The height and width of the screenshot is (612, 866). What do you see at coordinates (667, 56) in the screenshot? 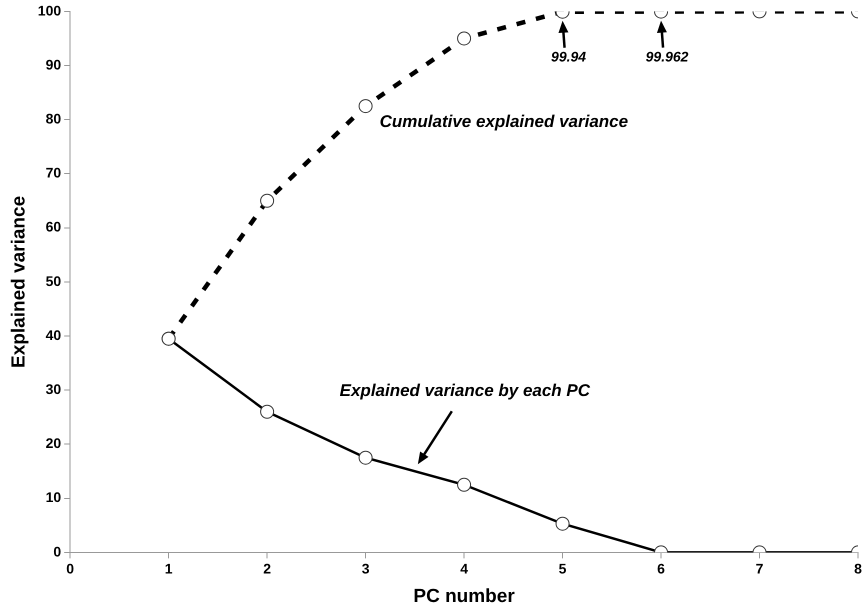
I see `data-label: 99.962` at bounding box center [667, 56].